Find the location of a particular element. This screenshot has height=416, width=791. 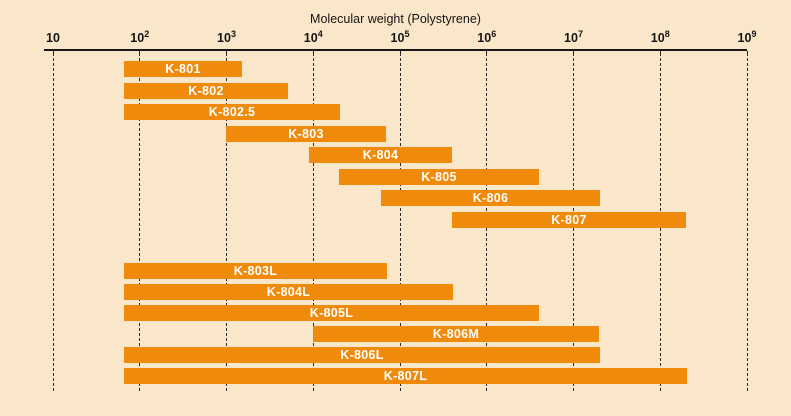

range-bar-k-807l: K-807L is located at coordinates (405, 376).